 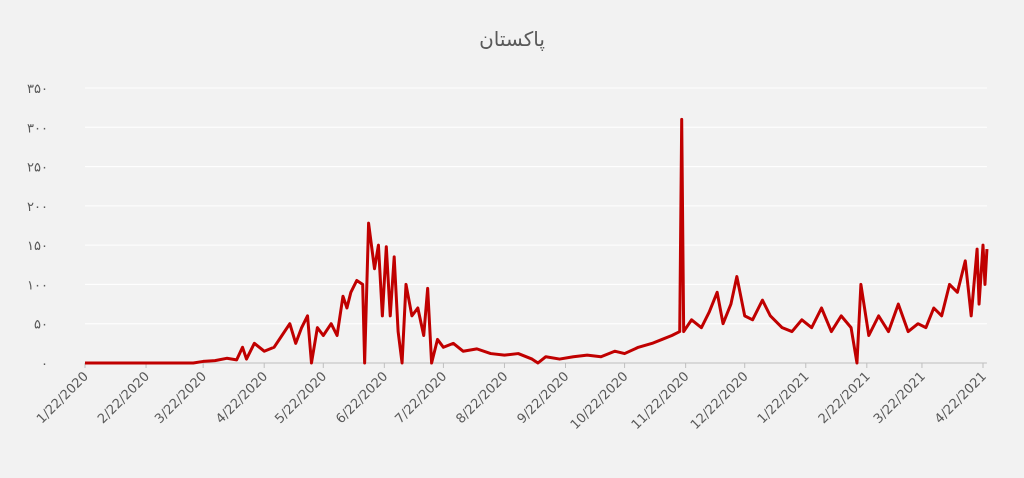 What do you see at coordinates (512, 39) in the screenshot?
I see `chart-title: پاکستان` at bounding box center [512, 39].